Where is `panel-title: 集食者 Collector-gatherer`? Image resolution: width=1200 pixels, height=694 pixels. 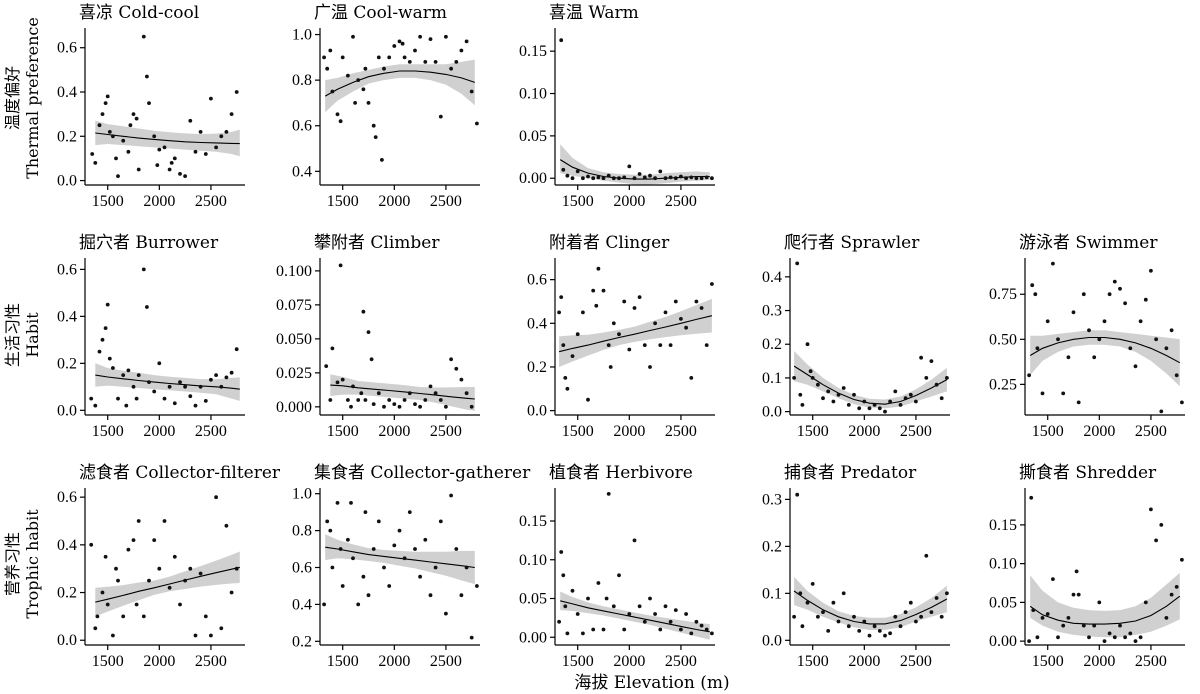 panel-title: 集食者 Collector-gatherer is located at coordinates (422, 473).